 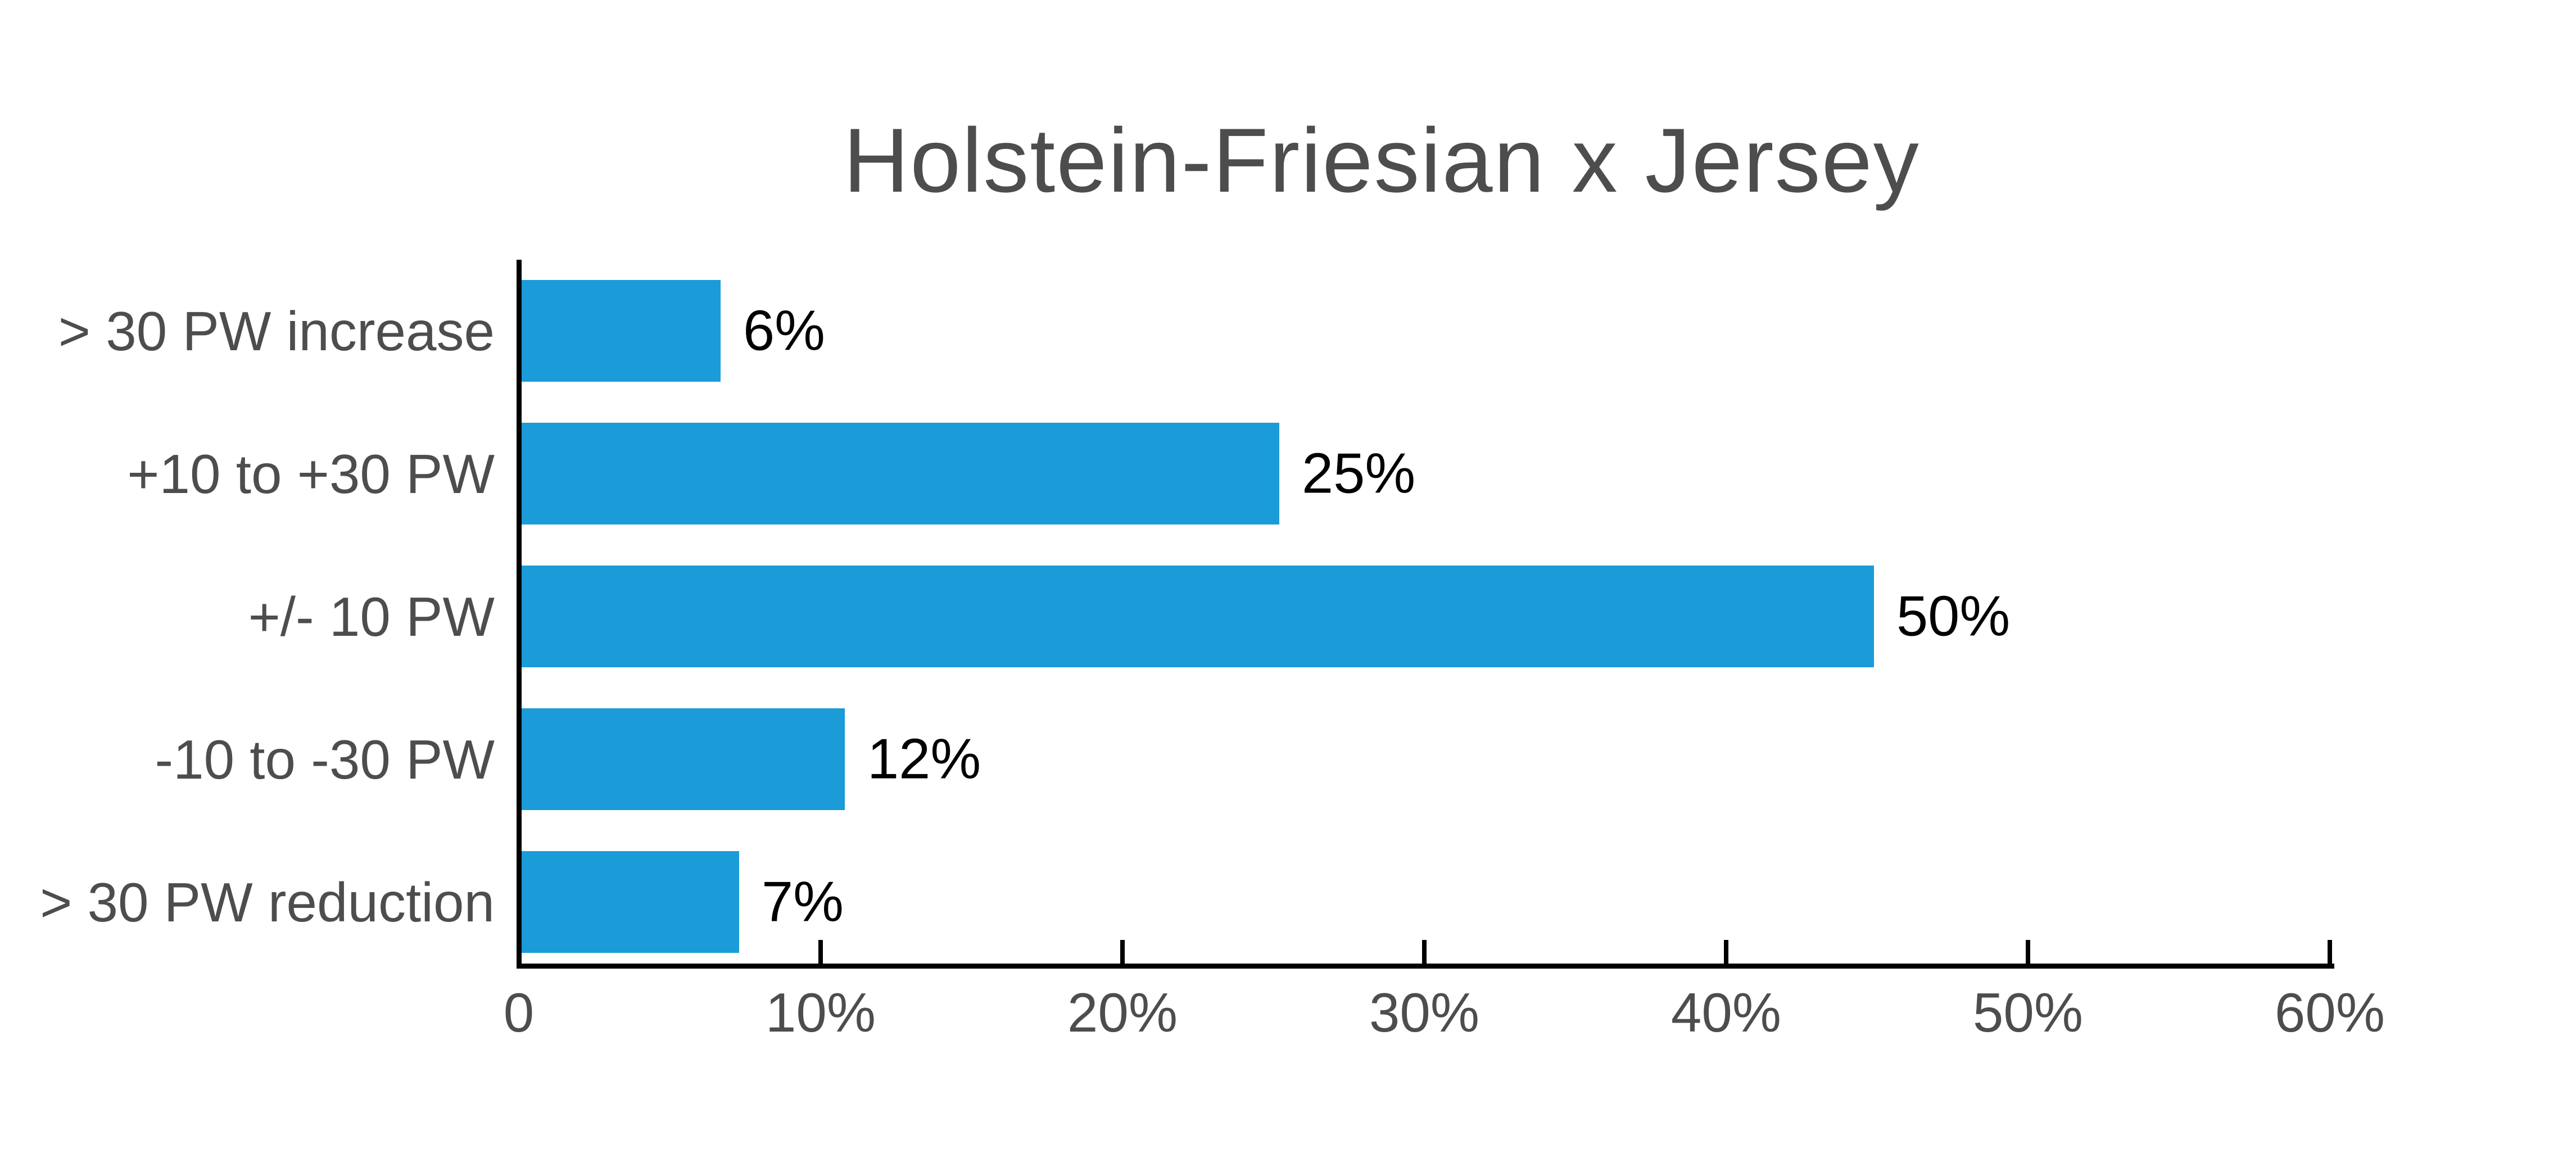 I want to click on x-tick-label: 60%, so click(x=2330, y=1012).